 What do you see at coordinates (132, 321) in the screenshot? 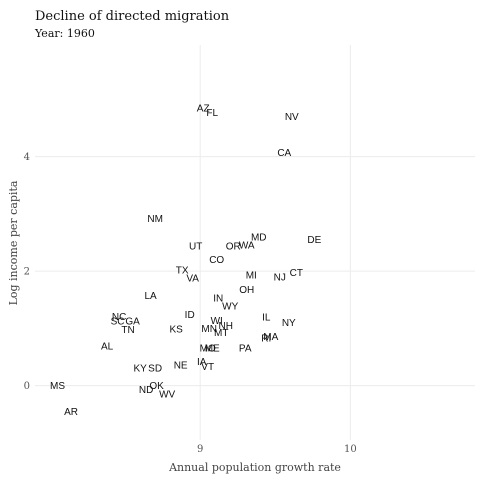
I see `point-label-ga: GA` at bounding box center [132, 321].